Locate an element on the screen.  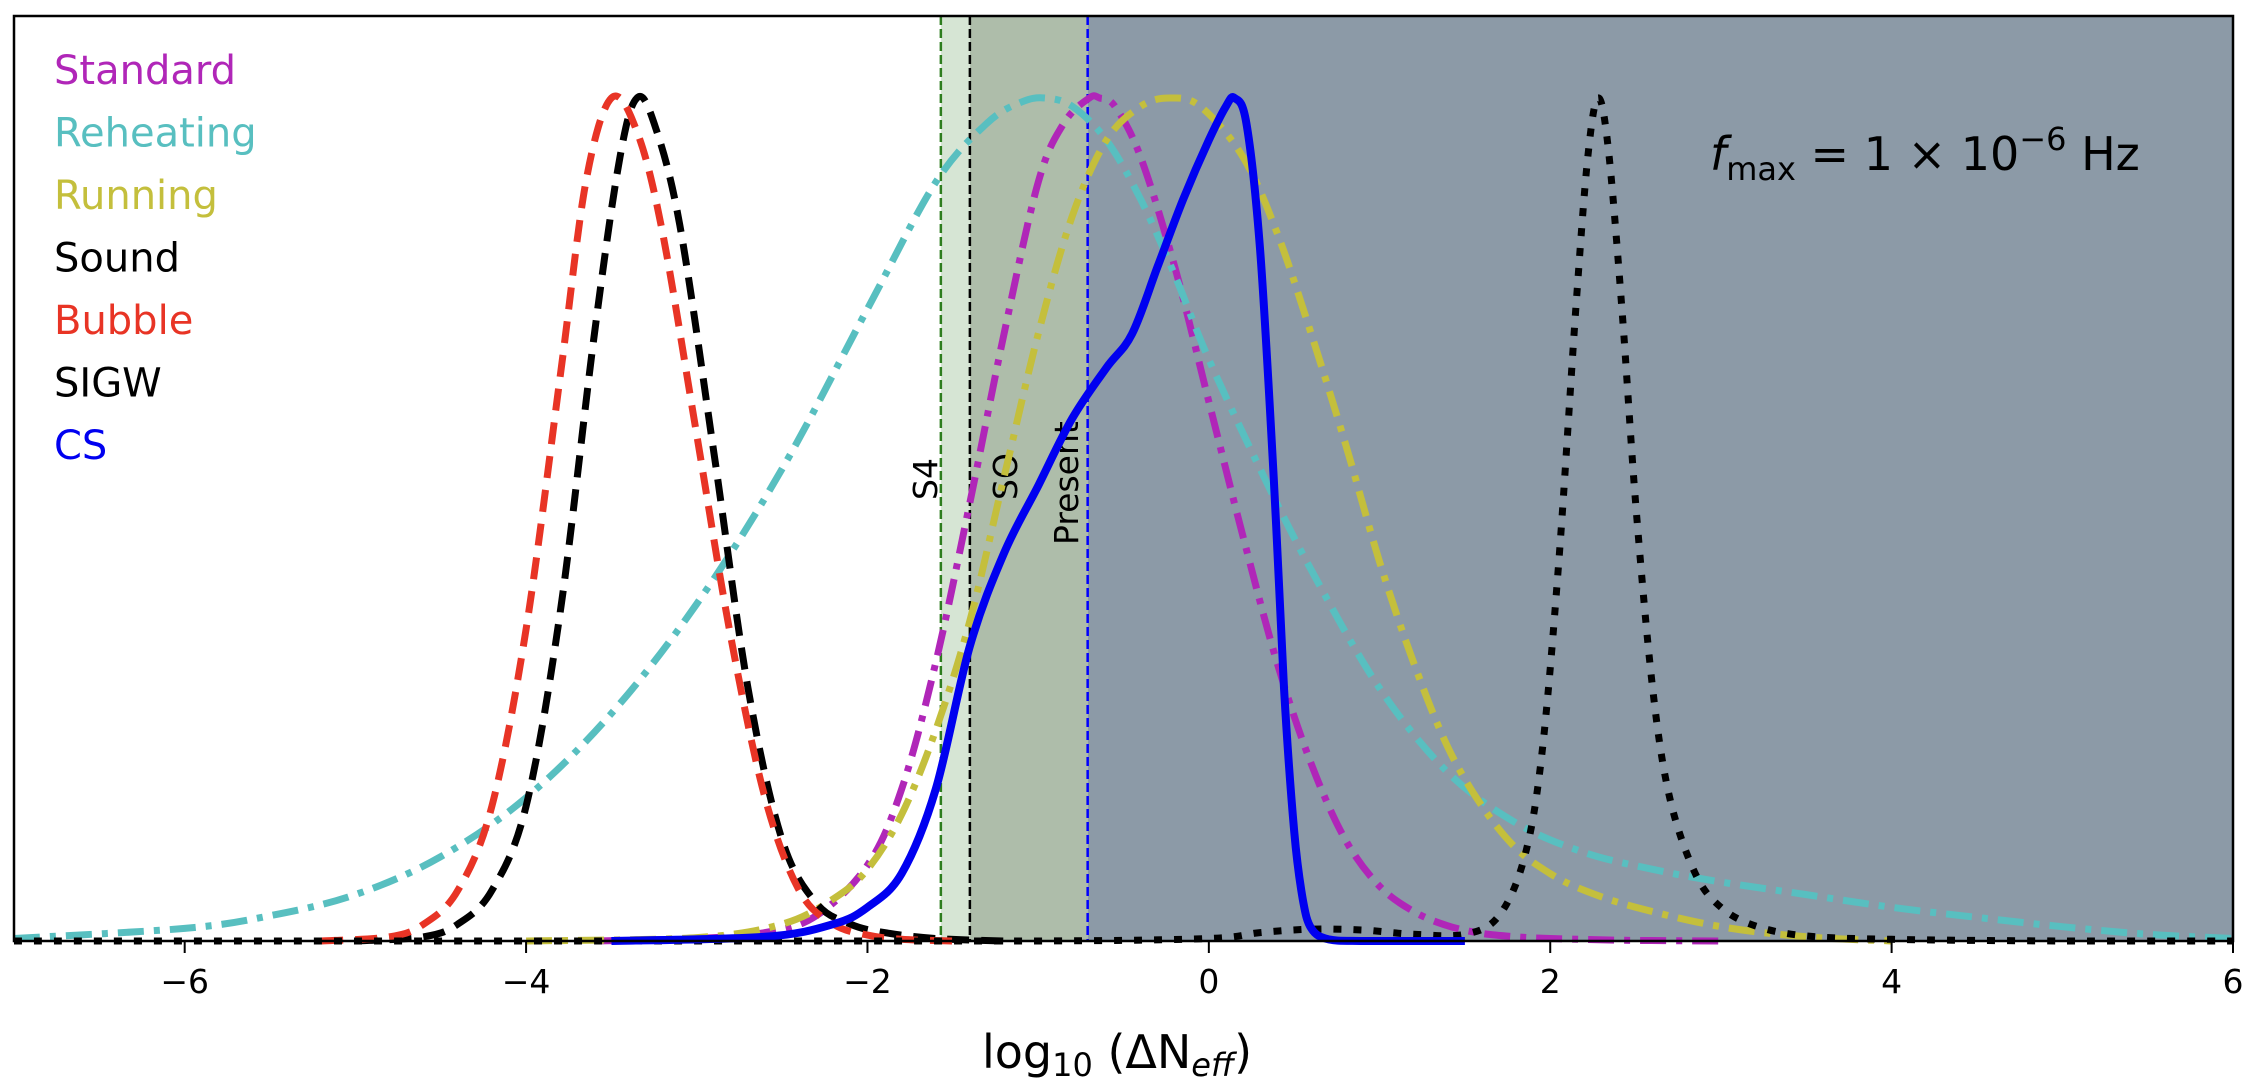
x-tick-label: 4 is located at coordinates (1891, 981).